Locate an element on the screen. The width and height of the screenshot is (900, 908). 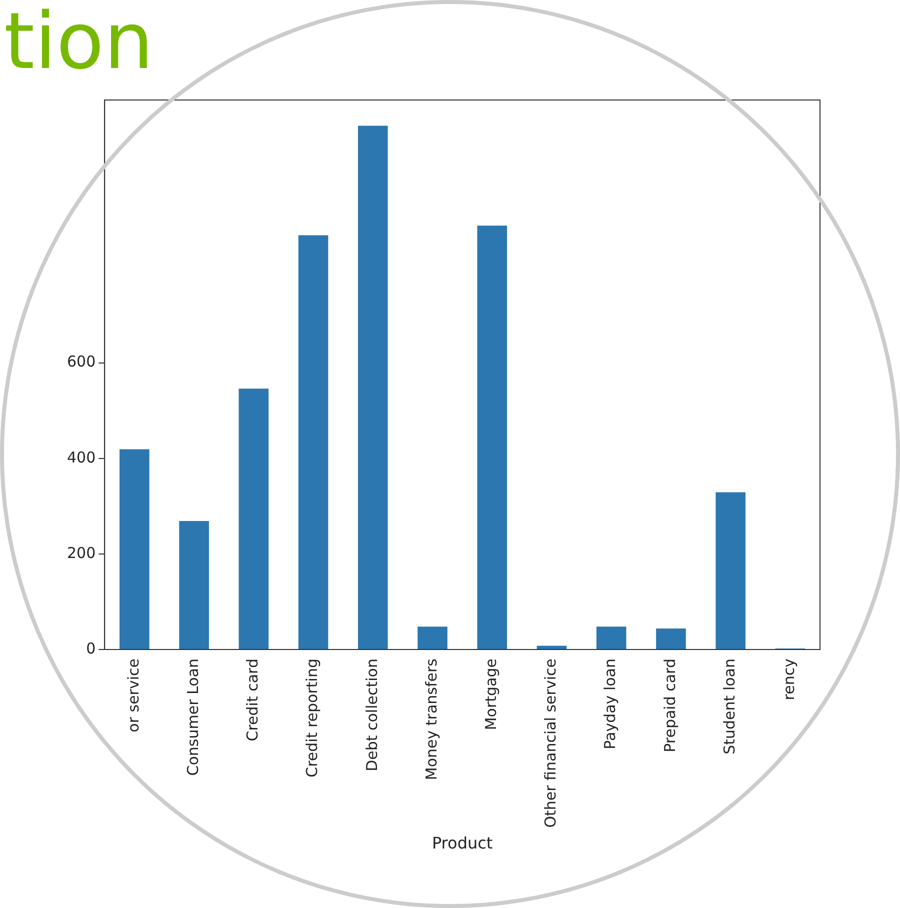
x-tick-label: Credit reporting is located at coordinates (312, 718).